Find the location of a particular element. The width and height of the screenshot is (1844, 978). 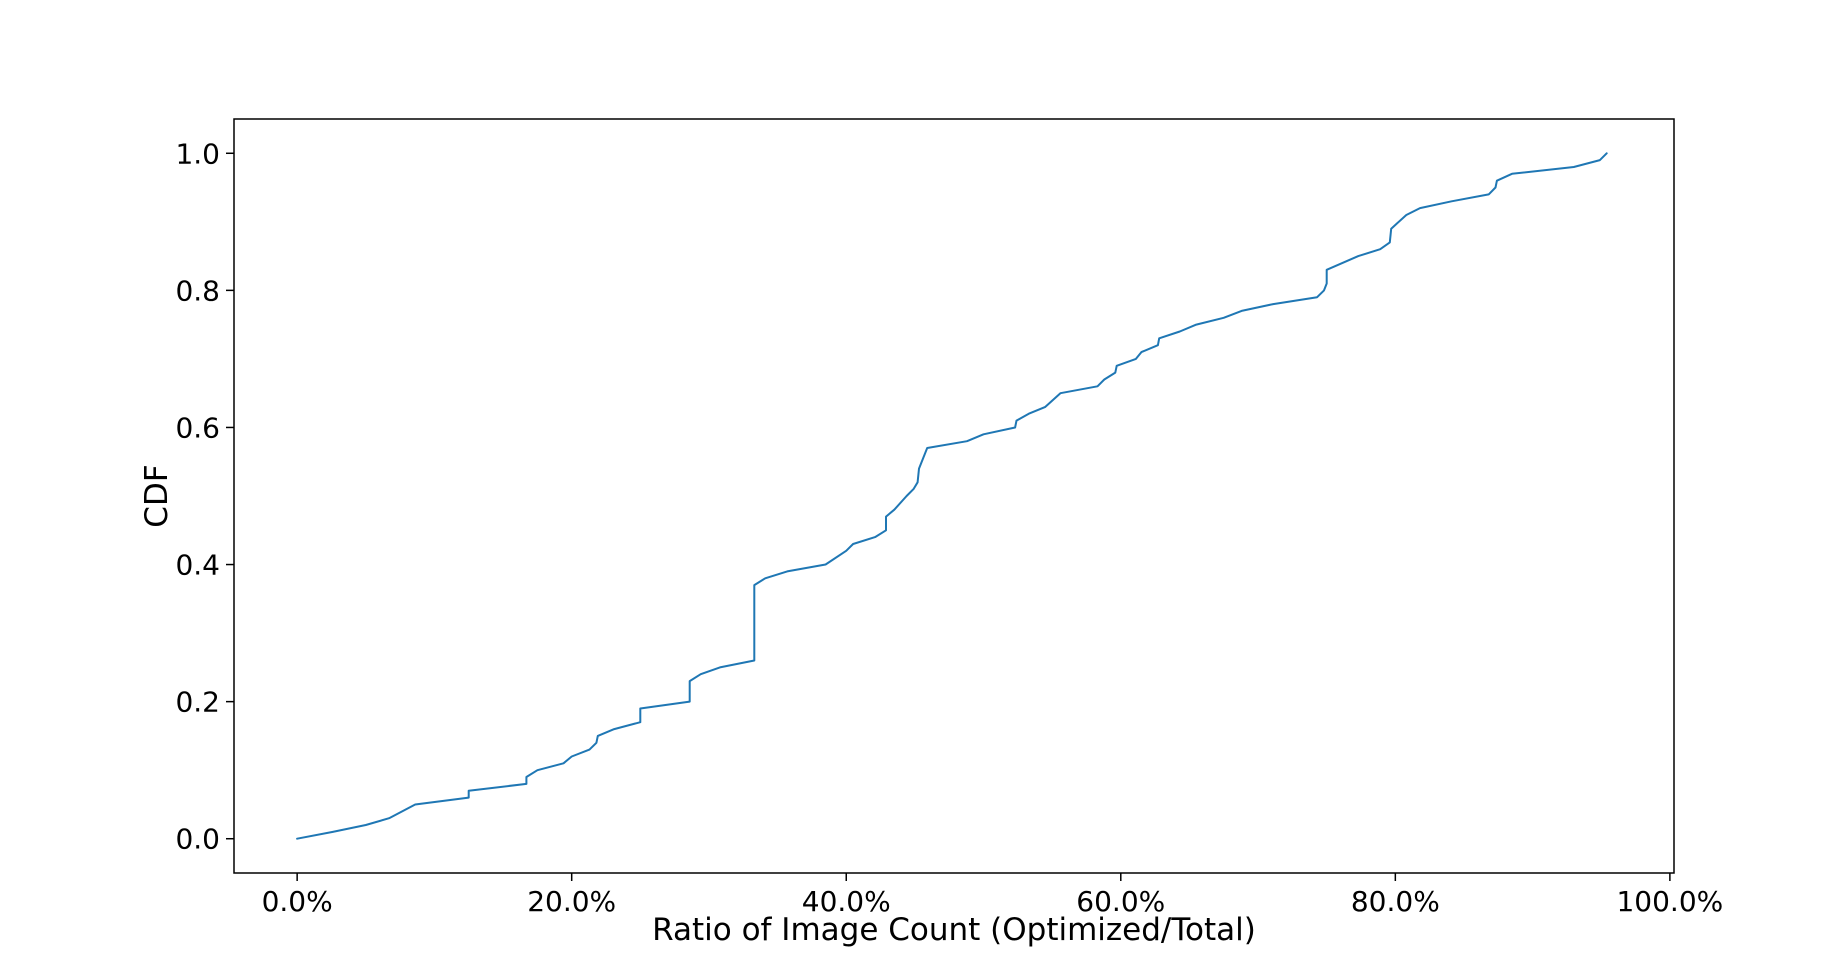

y-axis-label: CDF is located at coordinates (157, 495).